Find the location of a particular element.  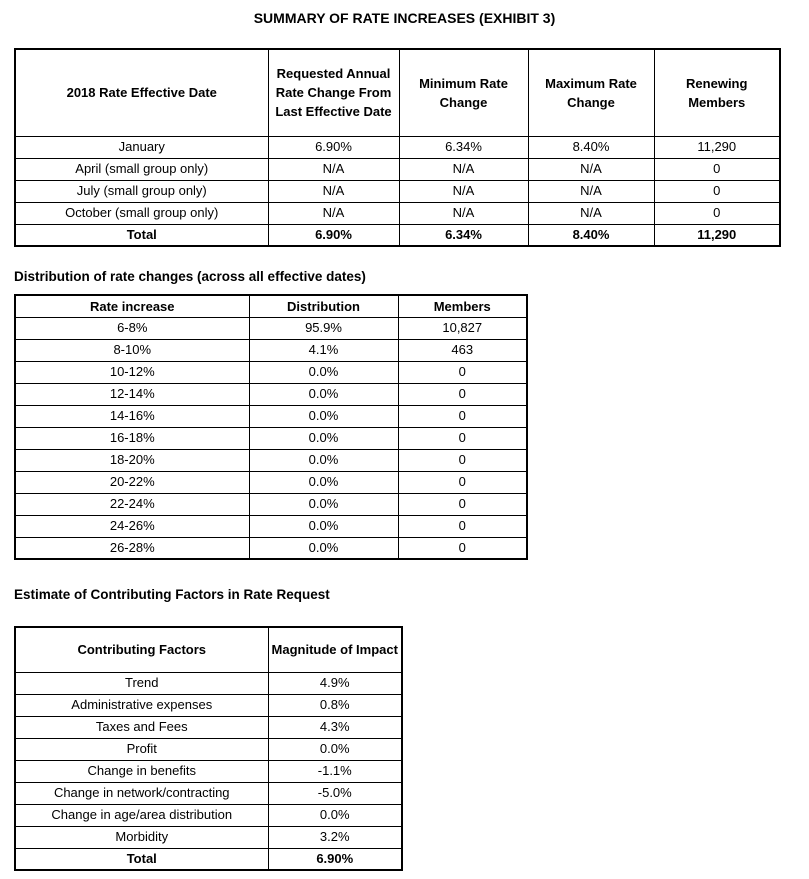

requested-change-total-cell: 6.90% is located at coordinates (333, 235).